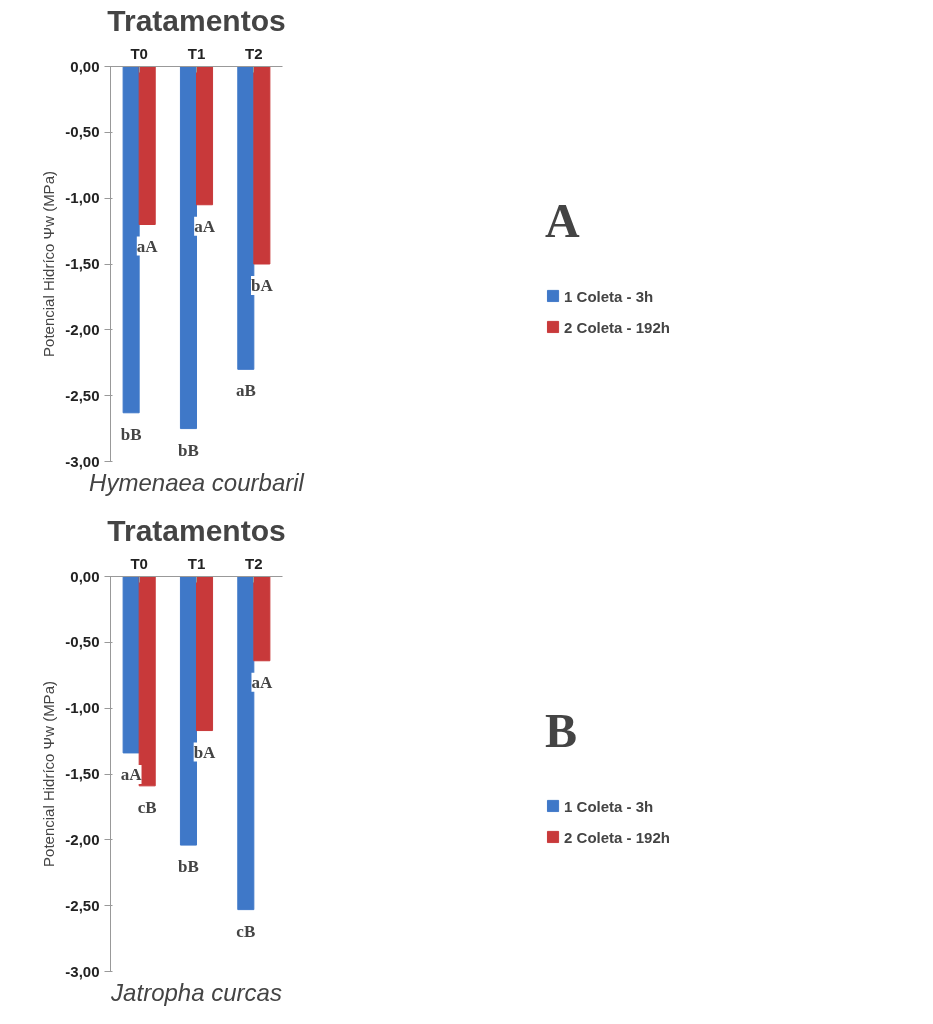 This screenshot has width=933, height=1024. Describe the element at coordinates (196, 992) in the screenshot. I see `x-axis-title: Jatropha curcas` at that location.